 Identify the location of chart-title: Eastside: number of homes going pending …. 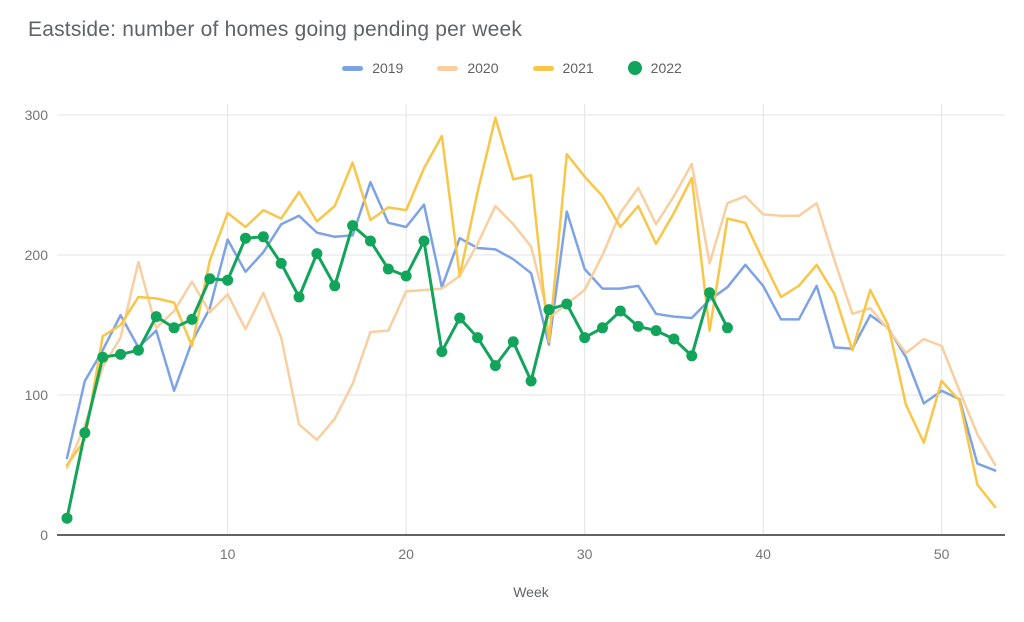
(275, 29).